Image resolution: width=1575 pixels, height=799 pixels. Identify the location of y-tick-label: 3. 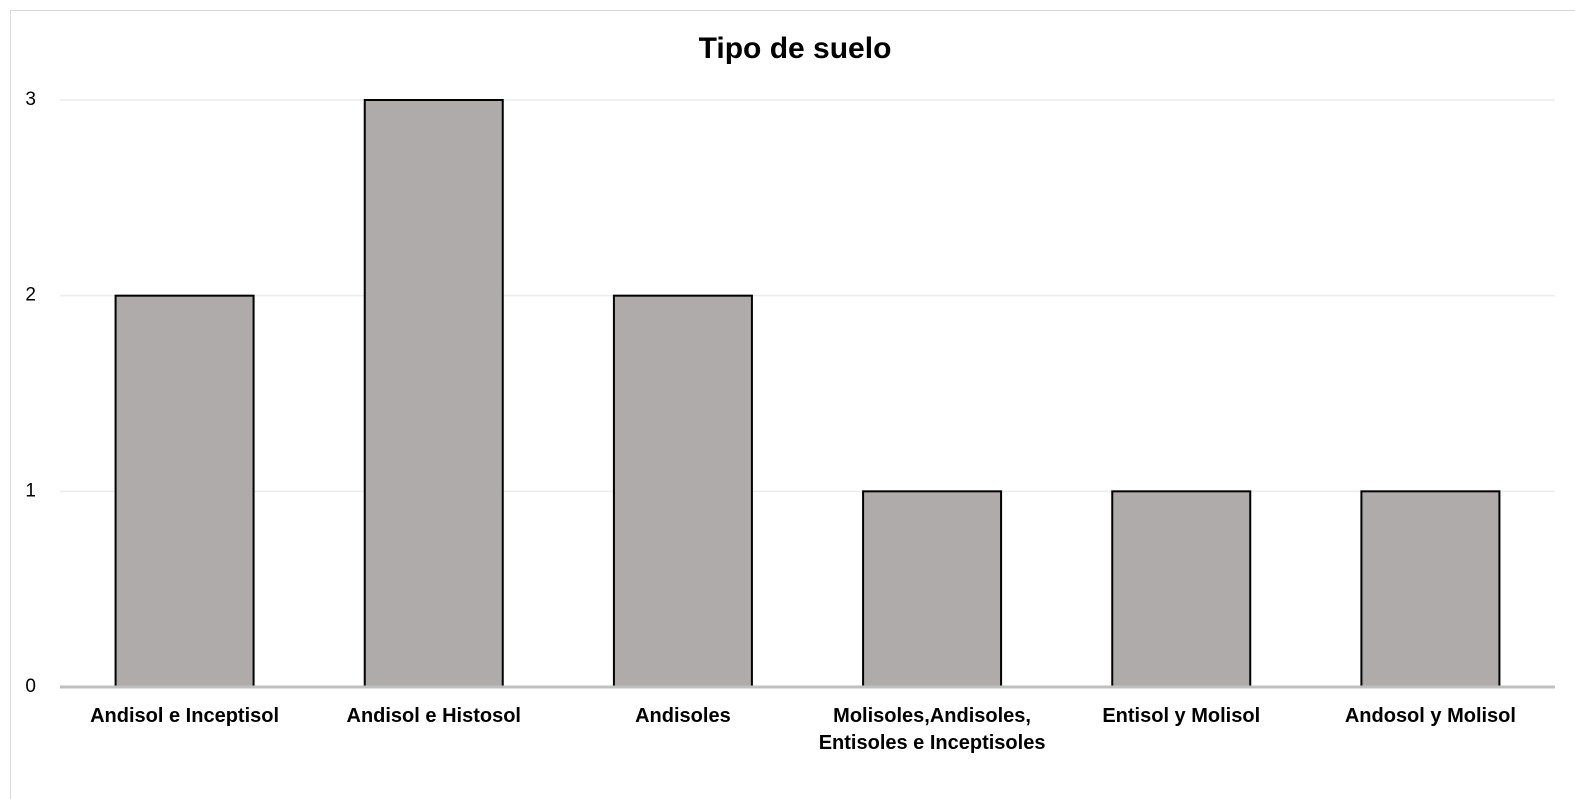
(30, 99).